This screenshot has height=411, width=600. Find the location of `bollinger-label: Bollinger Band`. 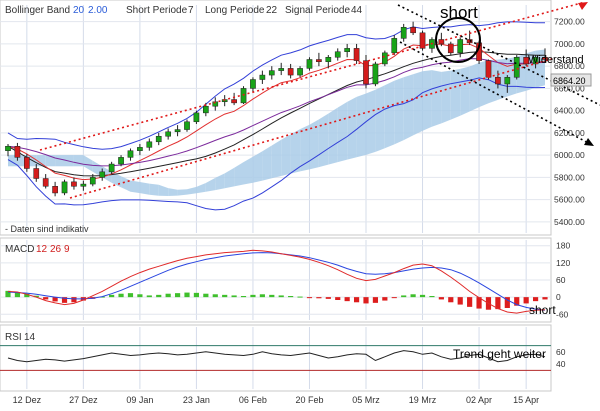

bollinger-label: Bollinger Band is located at coordinates (37, 10).